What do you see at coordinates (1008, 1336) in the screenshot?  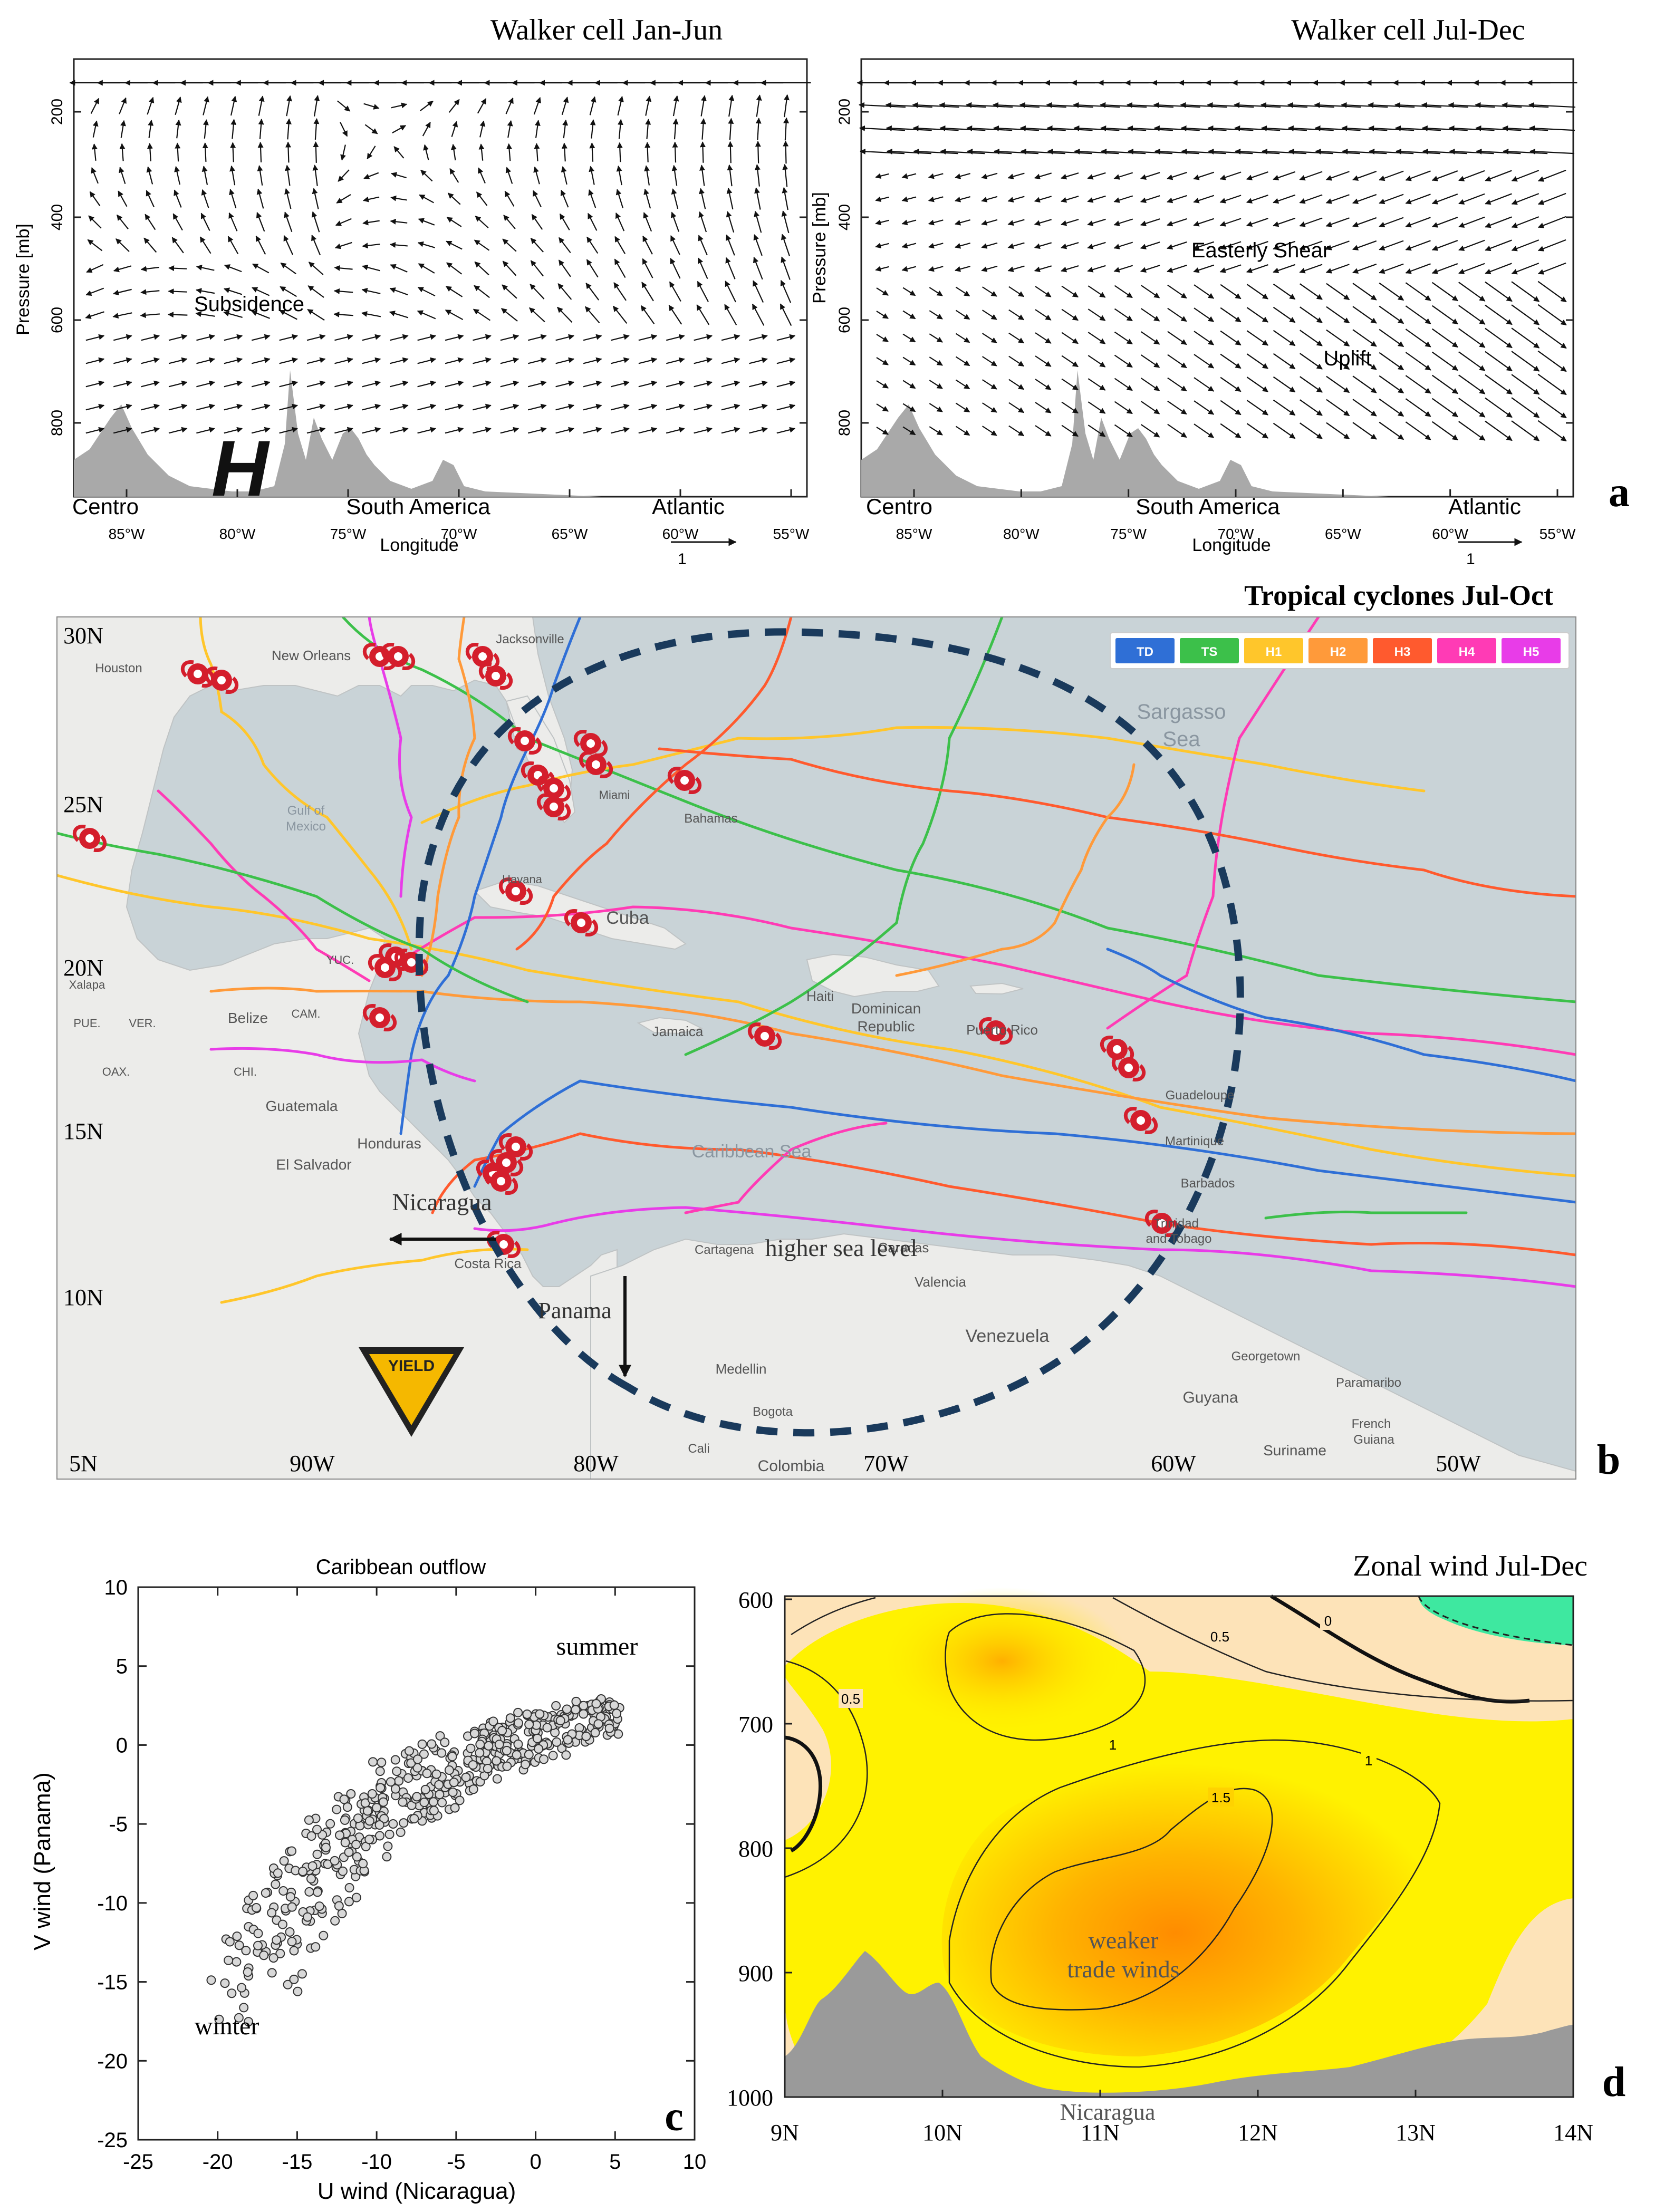 I see `place-label: Venezuela` at bounding box center [1008, 1336].